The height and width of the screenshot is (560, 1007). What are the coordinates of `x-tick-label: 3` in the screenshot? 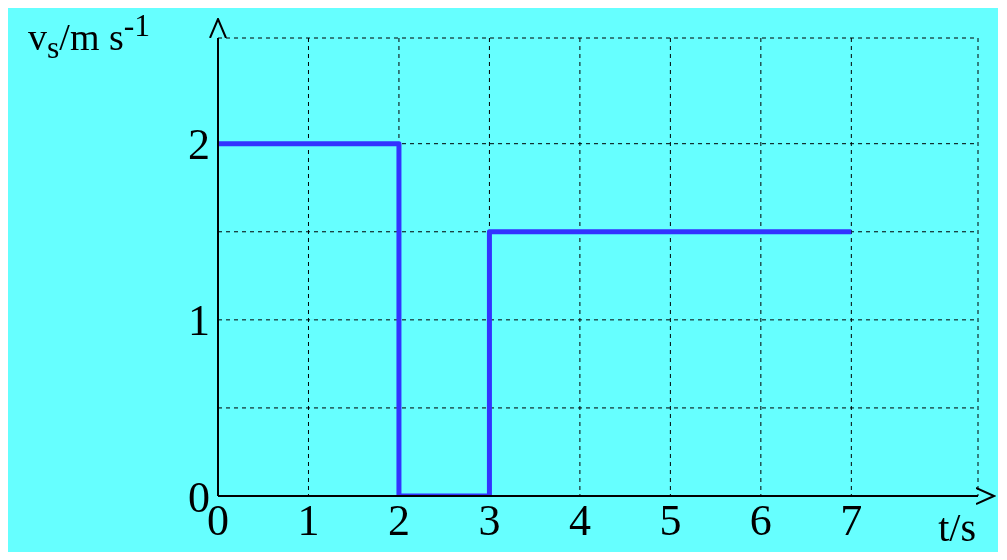 It's located at (489, 521).